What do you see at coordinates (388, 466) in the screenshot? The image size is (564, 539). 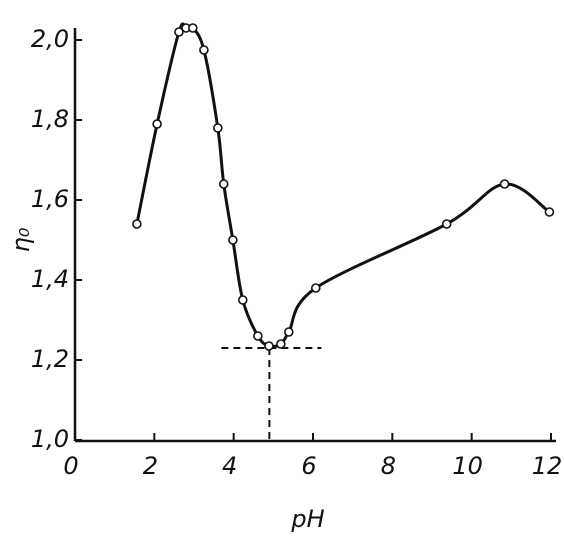 I see `x-tick-label: 8` at bounding box center [388, 466].